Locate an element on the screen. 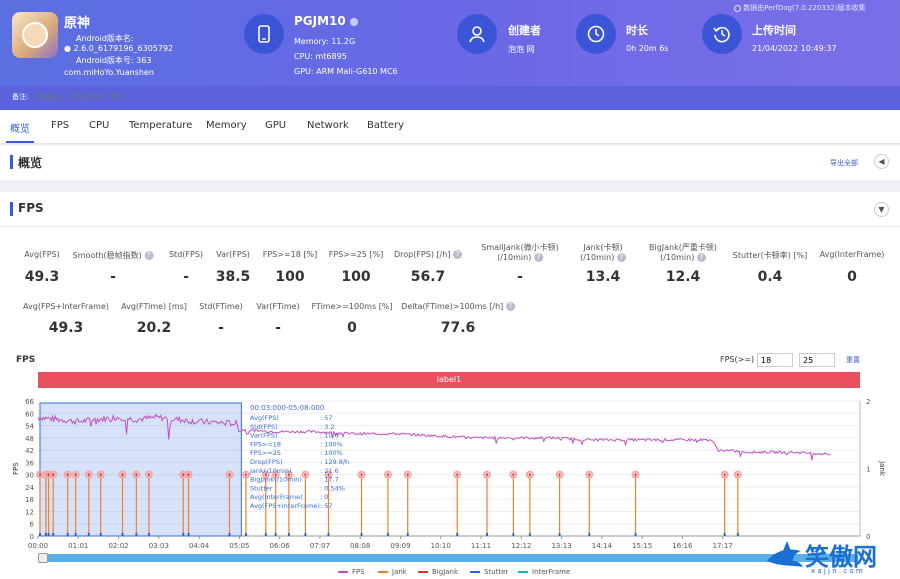  tooltip-key: FPS>=18 is located at coordinates (265, 444).